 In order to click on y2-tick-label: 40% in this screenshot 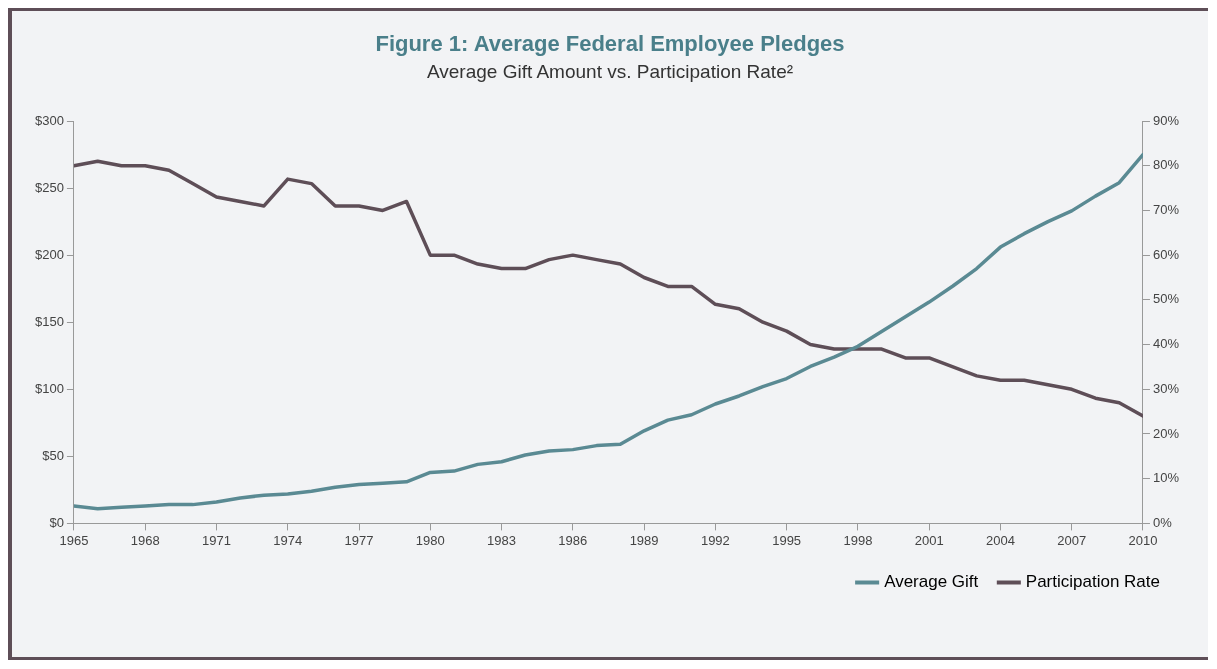, I will do `click(1166, 344)`.